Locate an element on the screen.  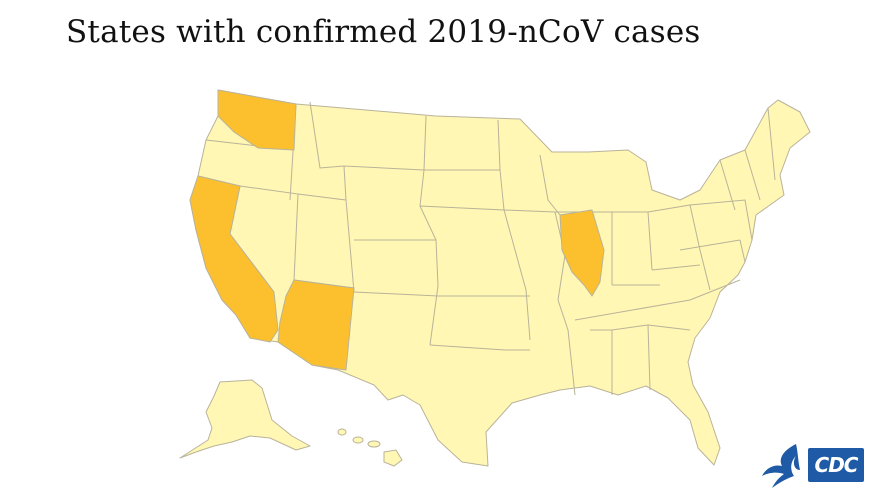
hhs-eagle-icon is located at coordinates (781, 466).